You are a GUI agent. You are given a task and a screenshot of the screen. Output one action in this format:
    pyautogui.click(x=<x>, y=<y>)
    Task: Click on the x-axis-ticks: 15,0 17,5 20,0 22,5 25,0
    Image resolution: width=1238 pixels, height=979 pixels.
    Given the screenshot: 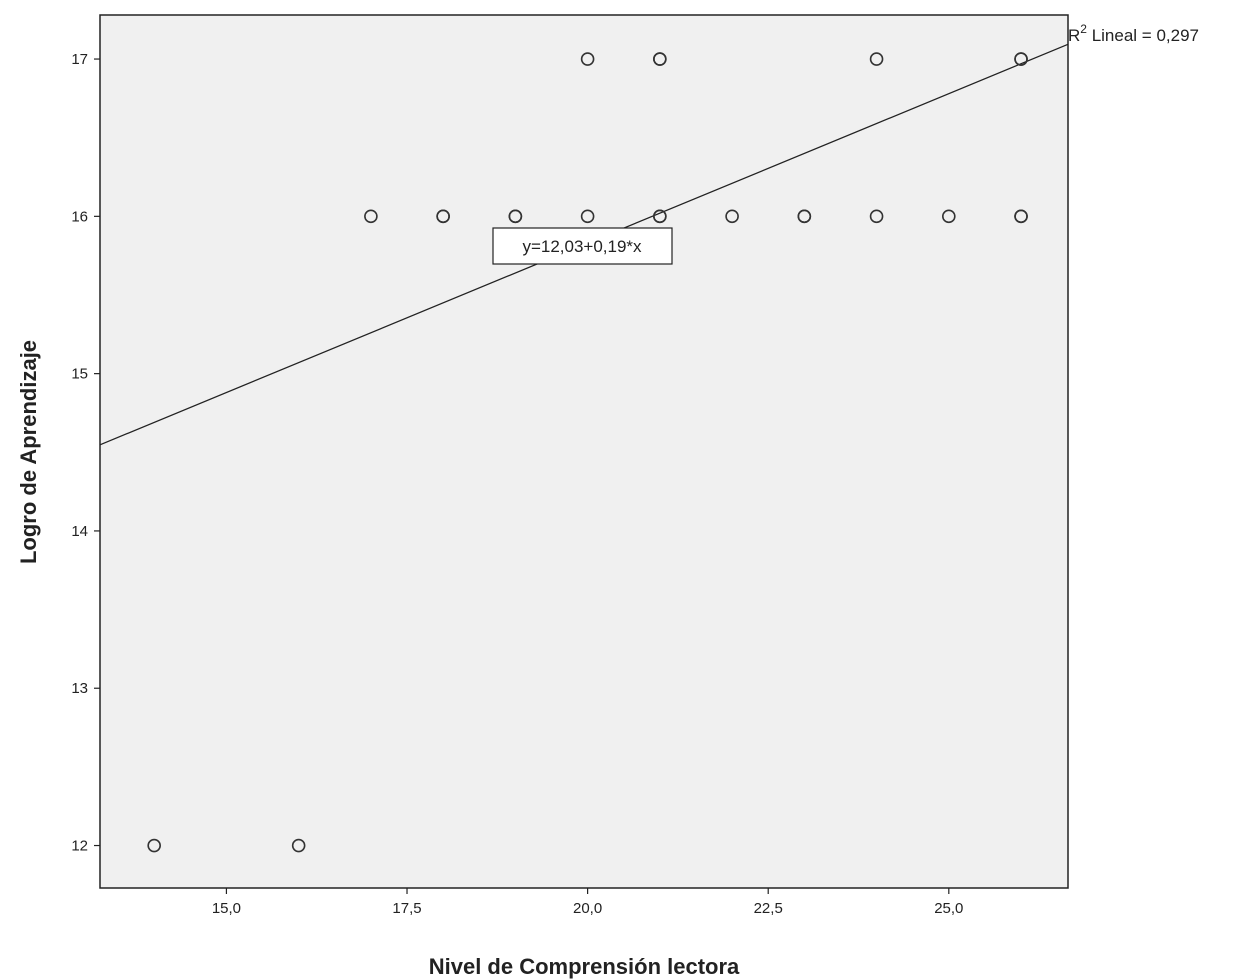 What is the action you would take?
    pyautogui.click(x=587, y=902)
    